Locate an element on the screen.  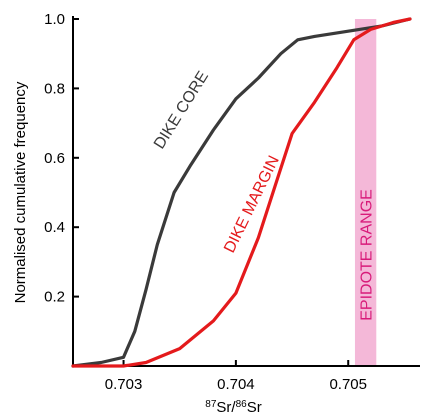
epidote-range-band is located at coordinates (365, 192).